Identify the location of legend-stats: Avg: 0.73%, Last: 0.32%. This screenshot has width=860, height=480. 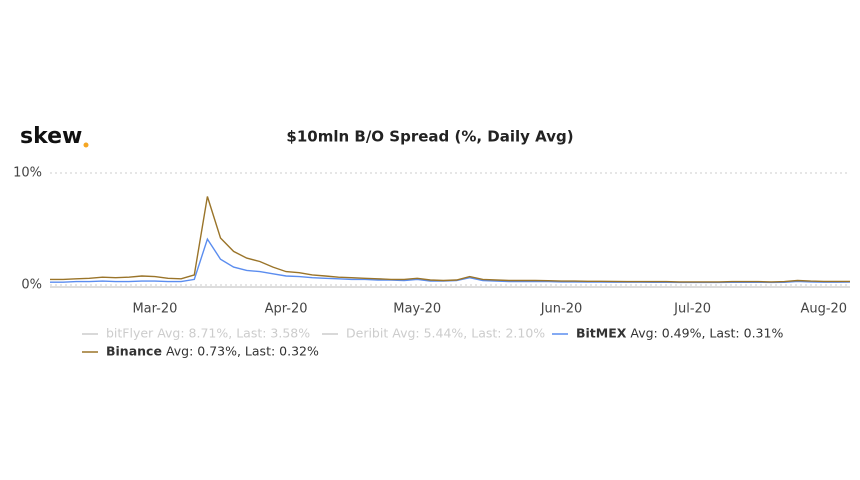
(242, 351).